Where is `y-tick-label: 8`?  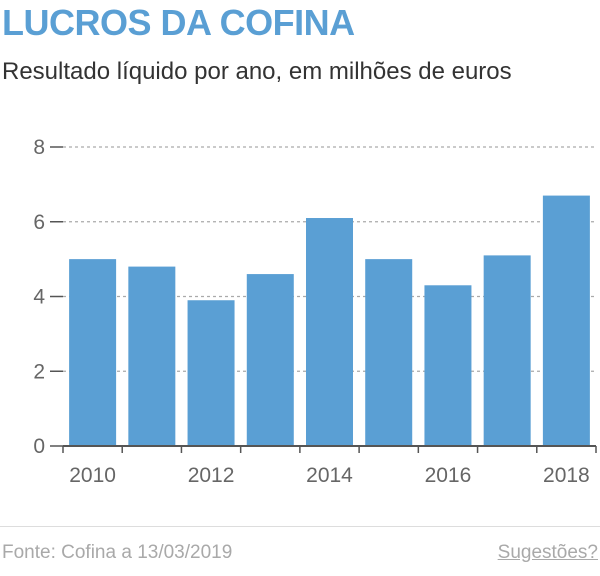
y-tick-label: 8 is located at coordinates (39, 147).